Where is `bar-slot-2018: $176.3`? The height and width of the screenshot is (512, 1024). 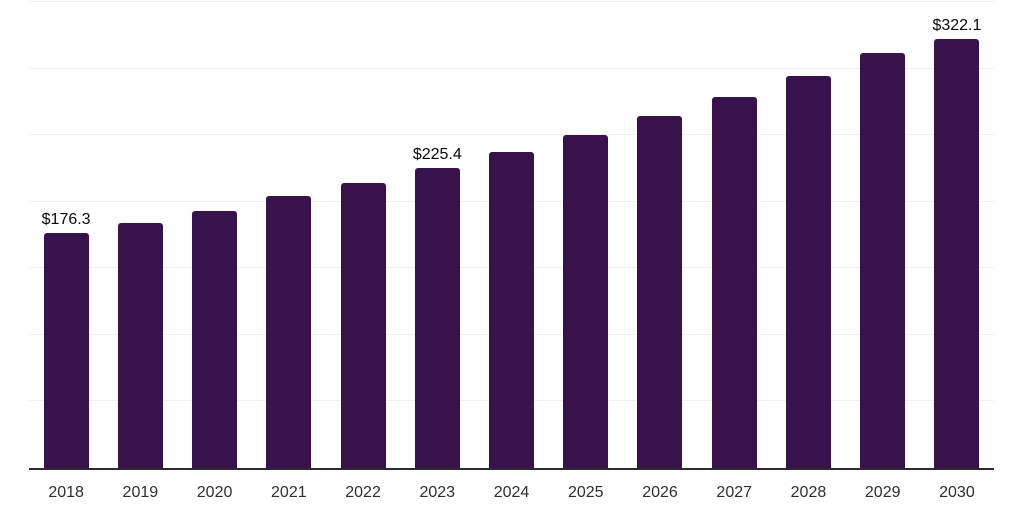 bar-slot-2018: $176.3 is located at coordinates (66, 234).